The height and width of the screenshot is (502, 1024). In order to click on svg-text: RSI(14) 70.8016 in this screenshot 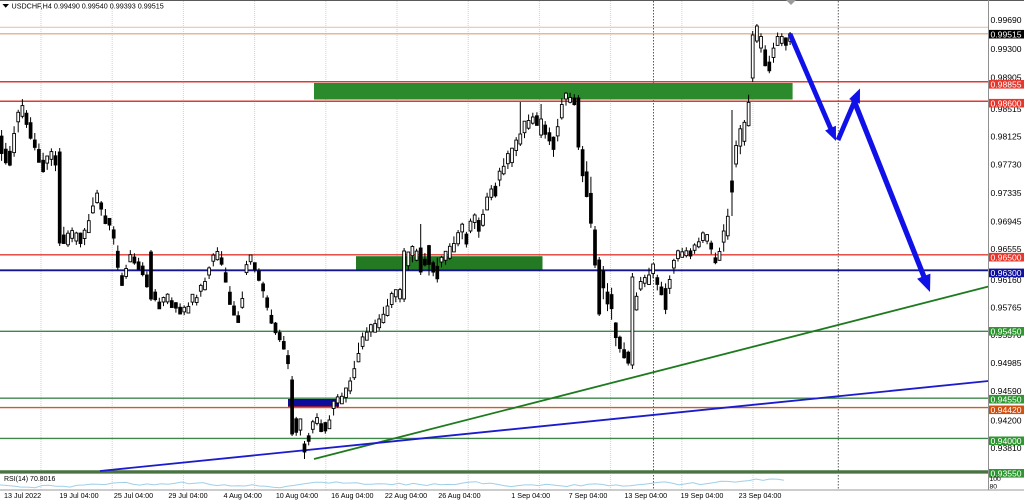, I will do `click(29, 479)`.